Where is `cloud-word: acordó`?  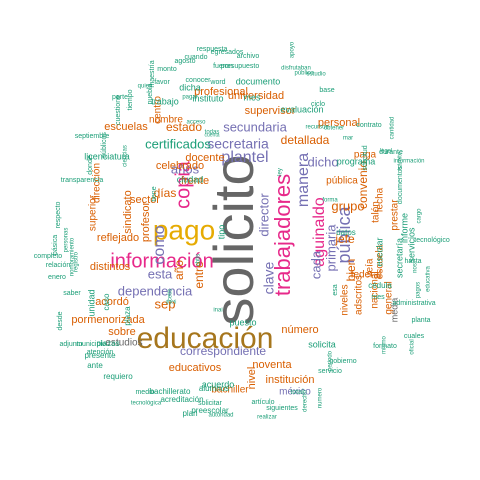
cloud-word: acordó is located at coordinates (112, 302).